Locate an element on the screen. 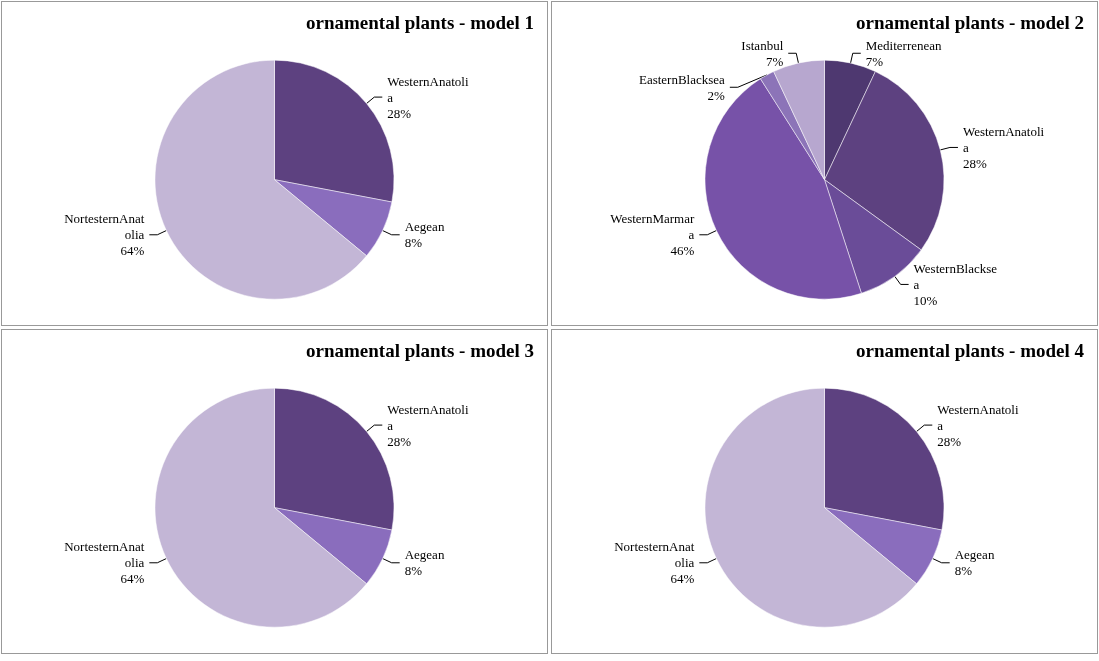  chart-title: ornamental plants - model 2 is located at coordinates (970, 22).